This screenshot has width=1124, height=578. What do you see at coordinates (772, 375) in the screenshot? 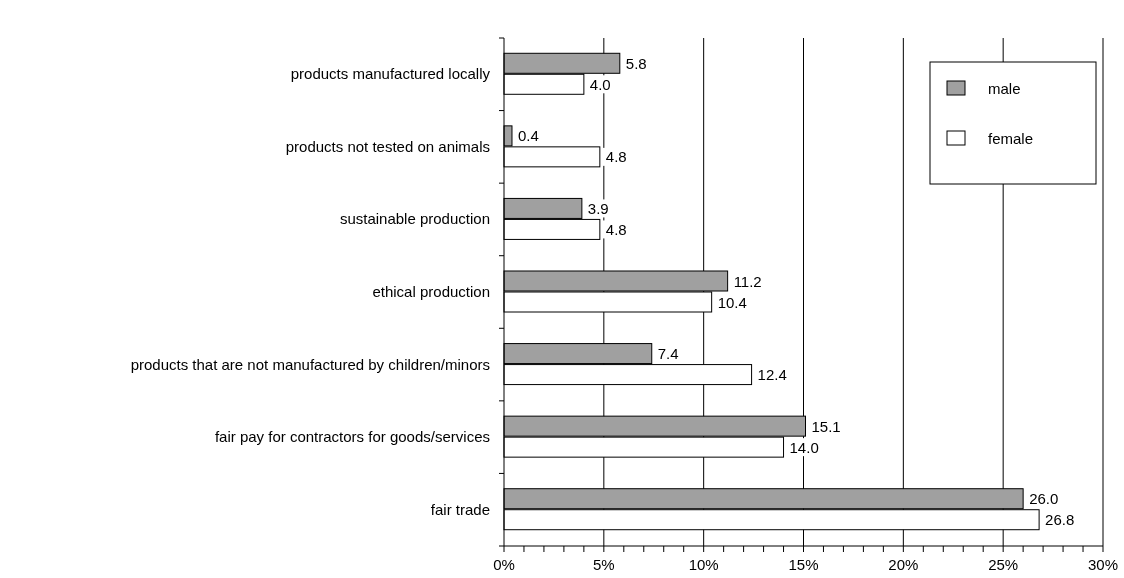
I see `data-label: 12.4` at bounding box center [772, 375].